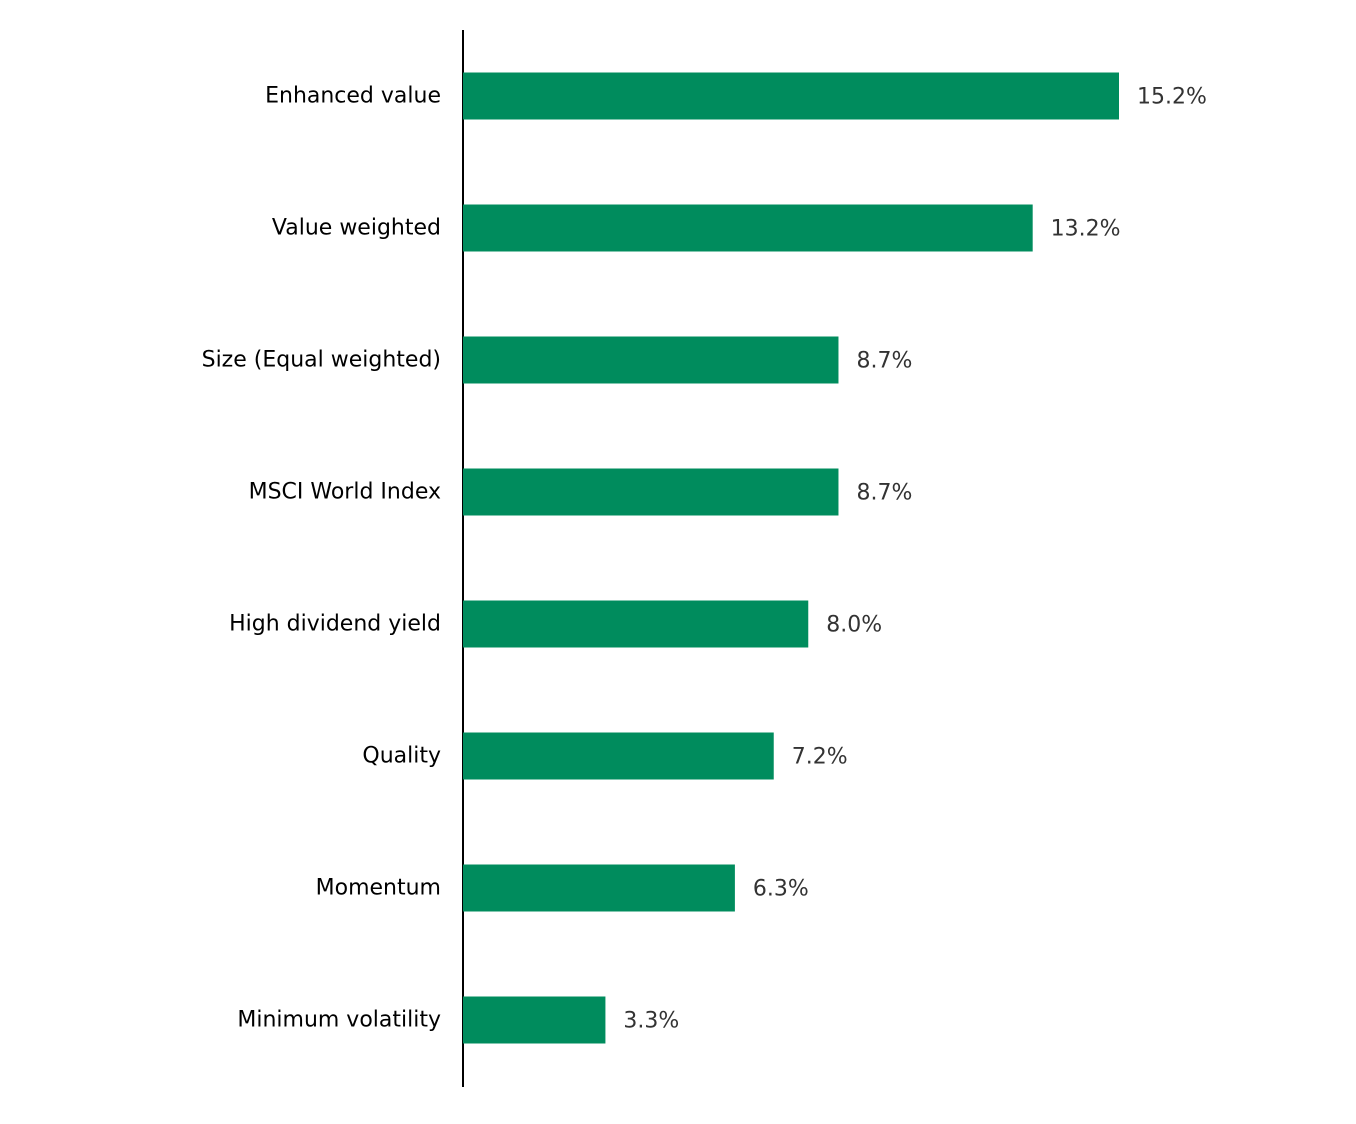 Image resolution: width=1356 pixels, height=1124 pixels. I want to click on data-label: 3.3%, so click(651, 1021).